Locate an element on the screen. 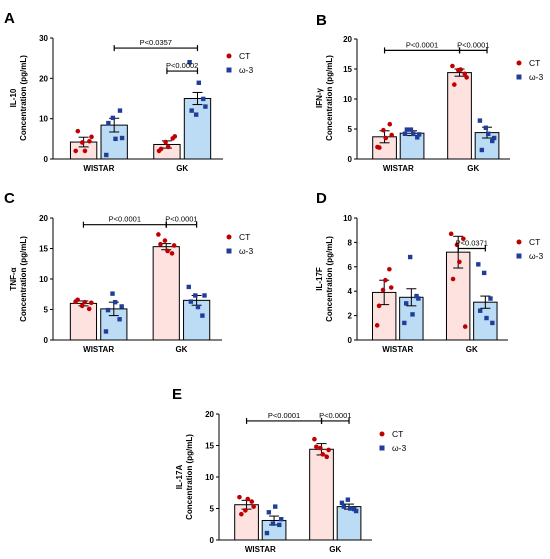 The width and height of the screenshot is (550, 559). x-category-label: WISTAR is located at coordinates (397, 349).